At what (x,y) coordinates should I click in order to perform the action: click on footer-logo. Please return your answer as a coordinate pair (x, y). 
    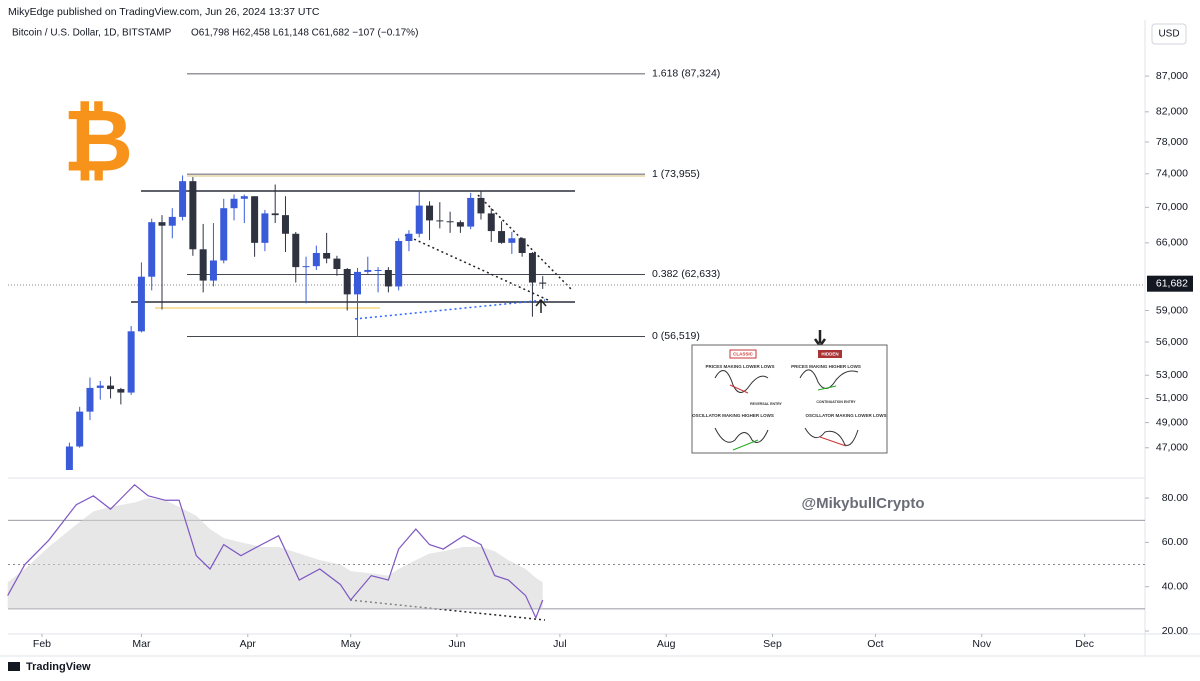
    Looking at the image, I should click on (14, 666).